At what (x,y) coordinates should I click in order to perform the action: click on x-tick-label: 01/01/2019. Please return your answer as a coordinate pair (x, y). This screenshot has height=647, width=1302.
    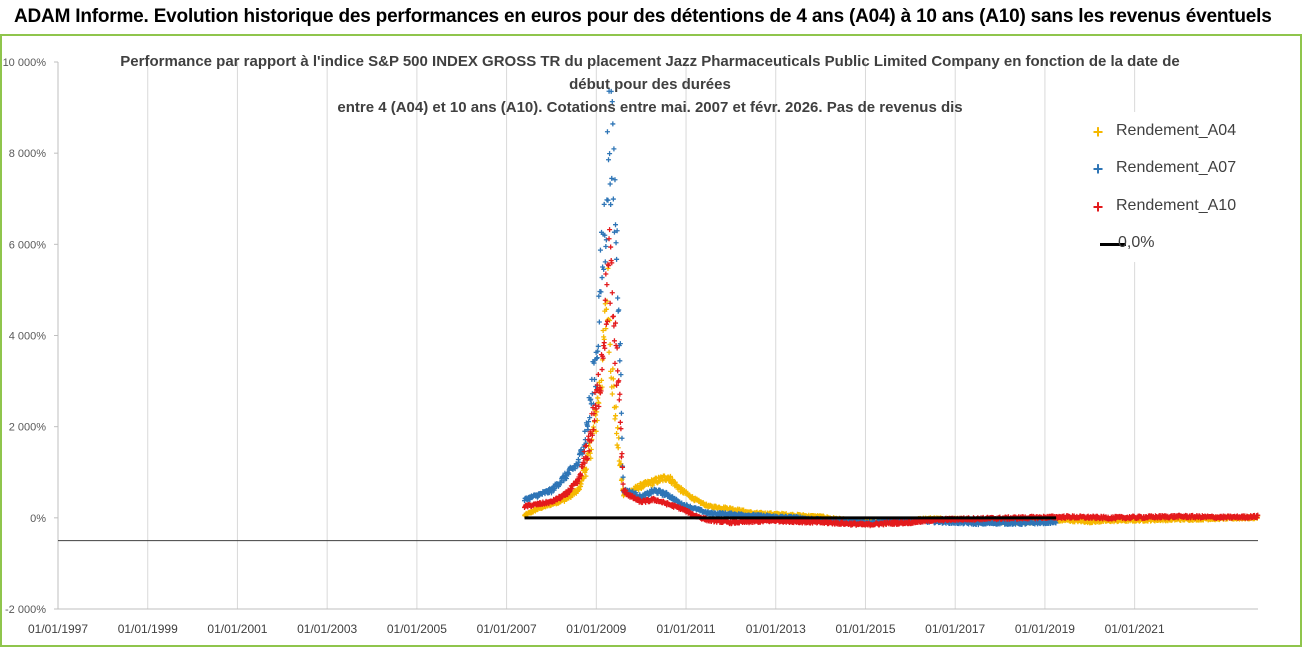
    Looking at the image, I should click on (1045, 629).